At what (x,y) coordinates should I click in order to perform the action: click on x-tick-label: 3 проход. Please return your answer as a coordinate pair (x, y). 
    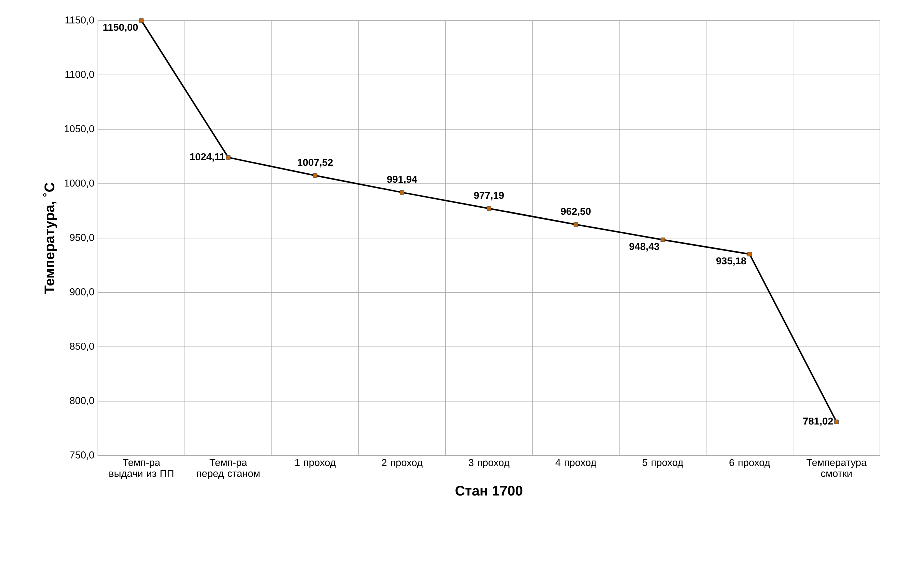
    Looking at the image, I should click on (489, 463).